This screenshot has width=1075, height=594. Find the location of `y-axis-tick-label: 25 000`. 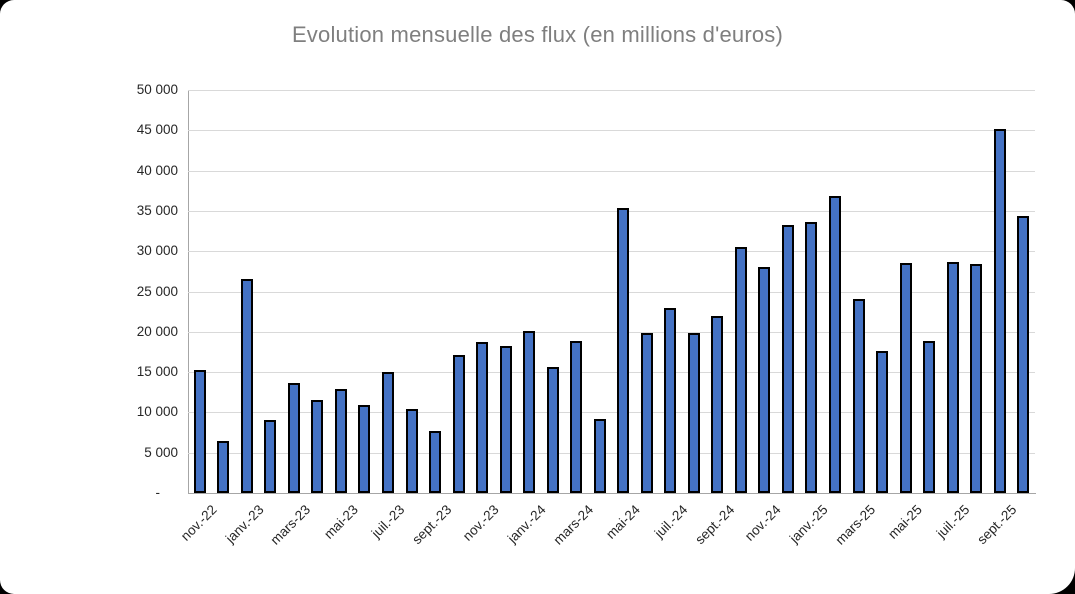

y-axis-tick-label: 25 000 is located at coordinates (157, 291).